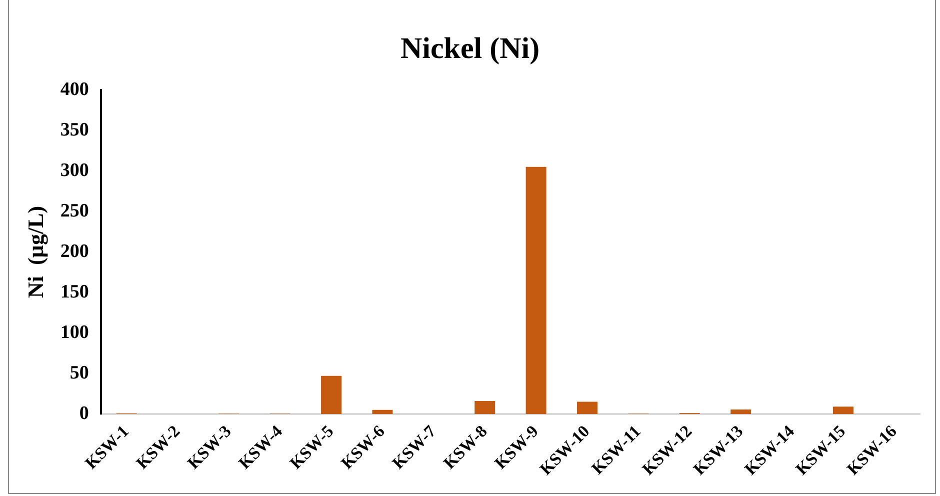  What do you see at coordinates (74, 89) in the screenshot?
I see `y-tick-label: 400` at bounding box center [74, 89].